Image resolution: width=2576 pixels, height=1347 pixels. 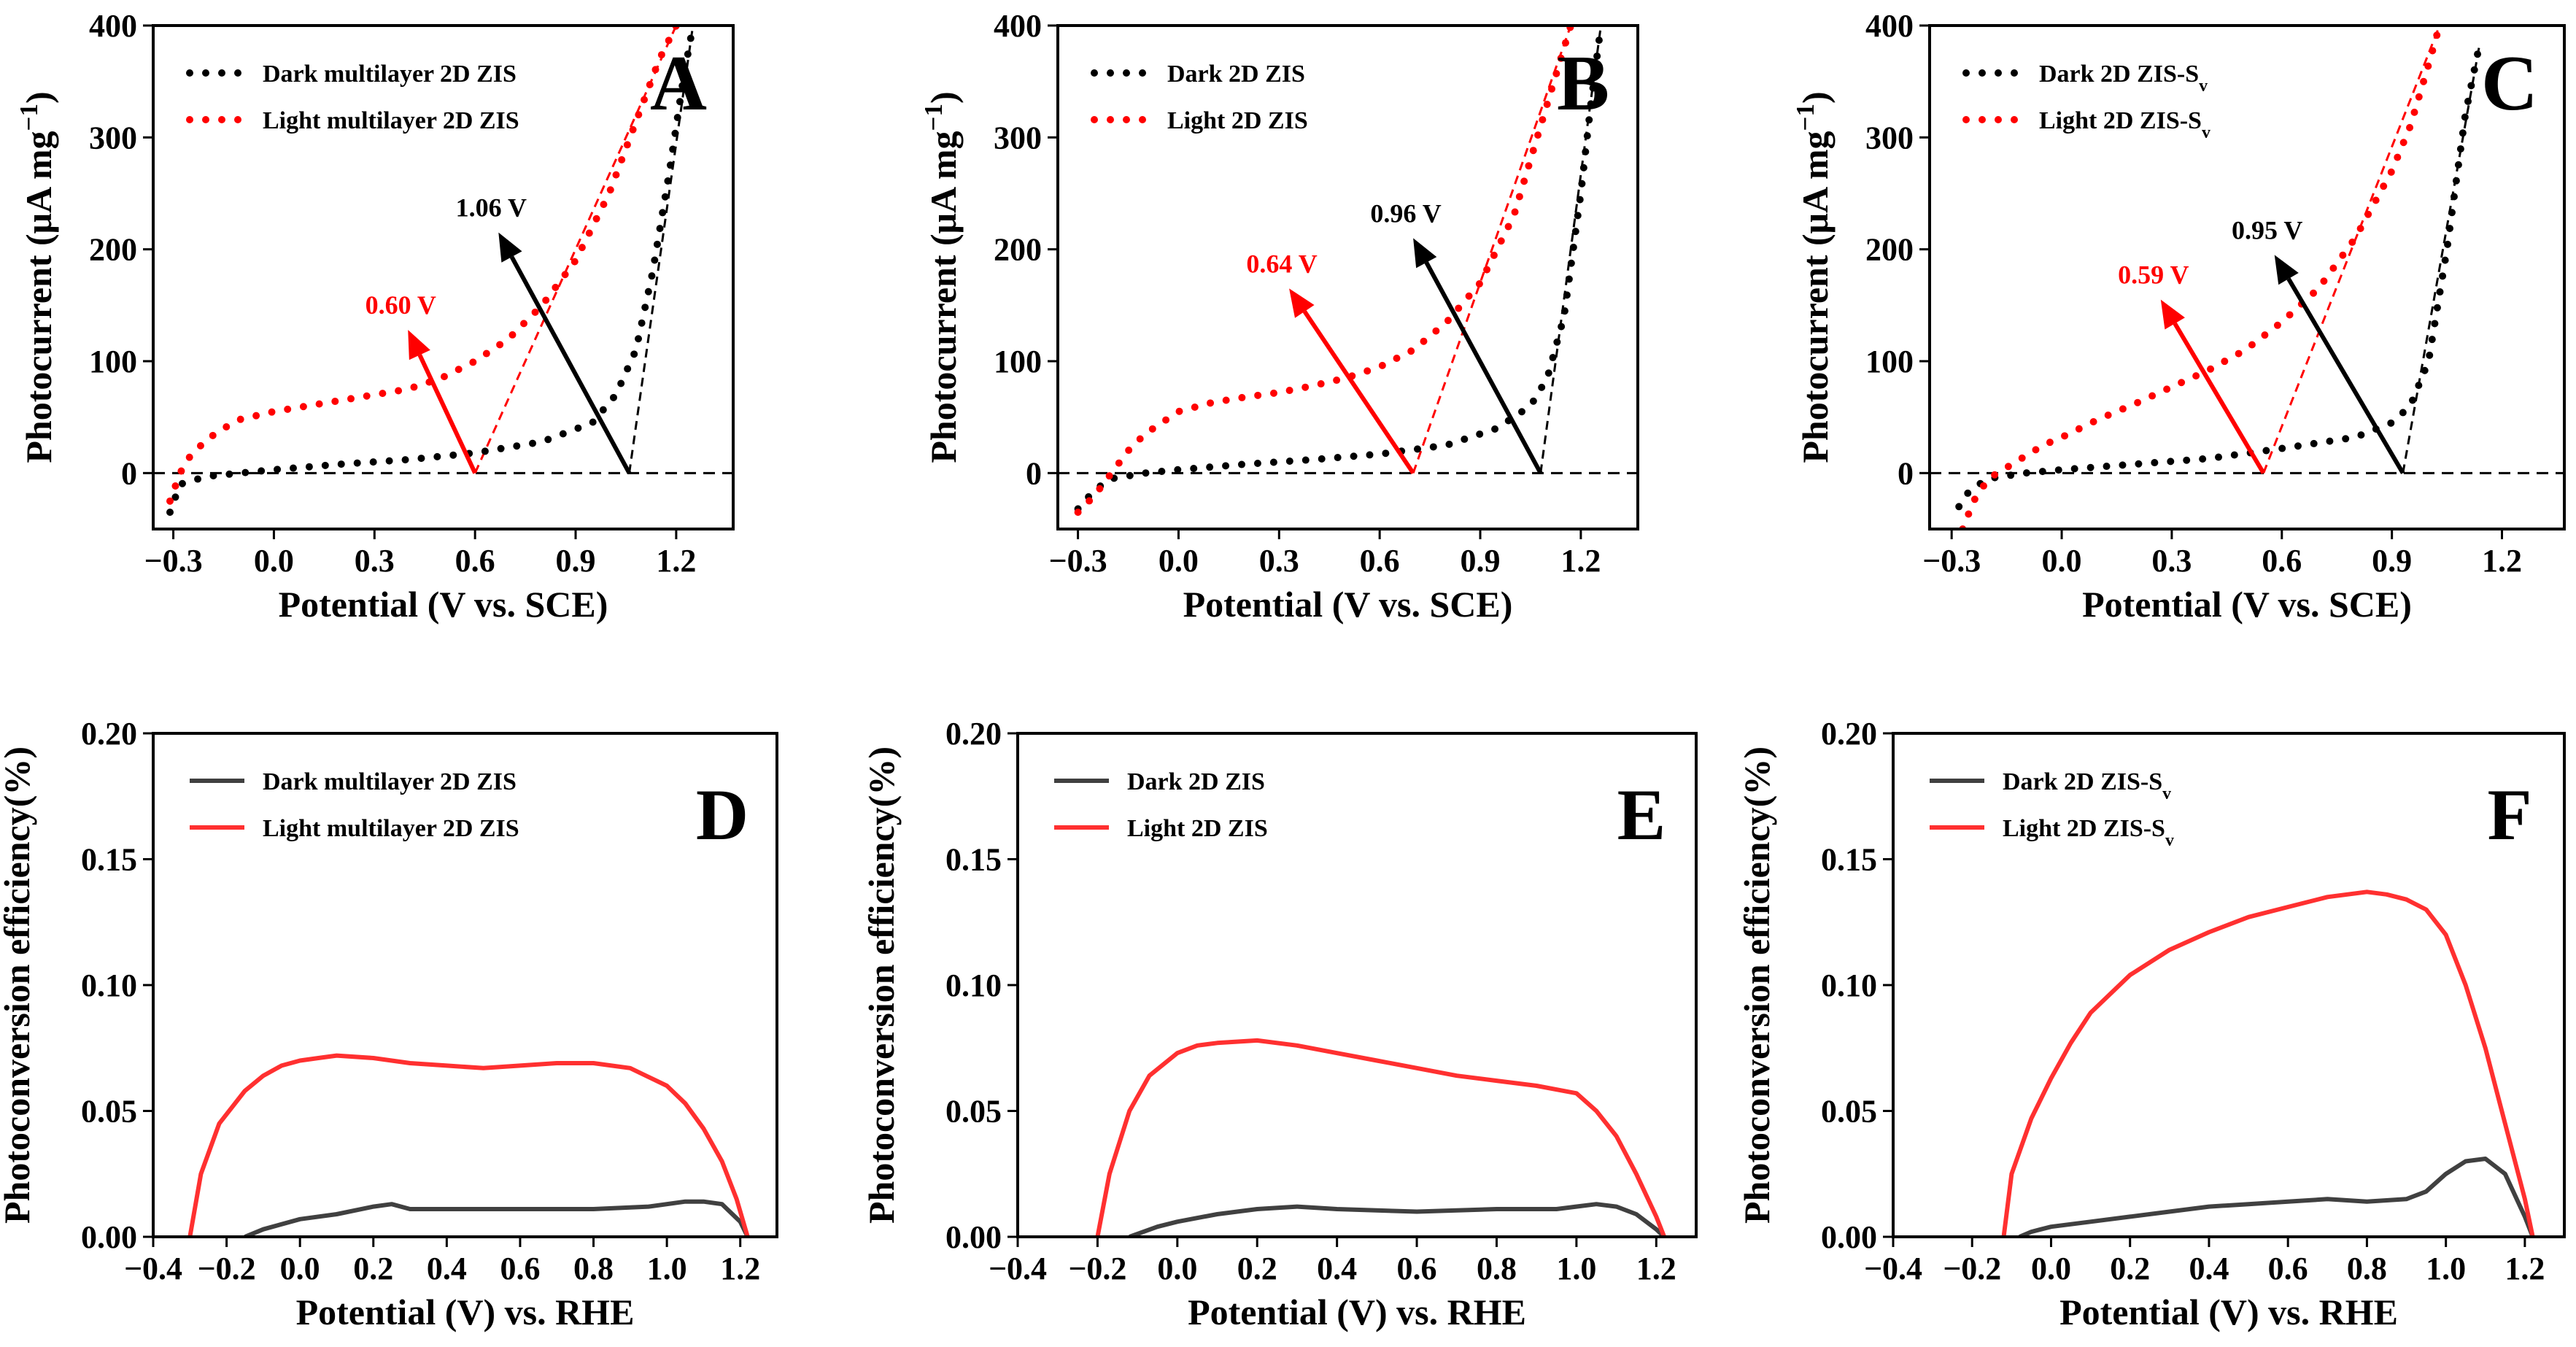 I want to click on x-axis-label: Potential (V vs. SCE), so click(x=1348, y=604).